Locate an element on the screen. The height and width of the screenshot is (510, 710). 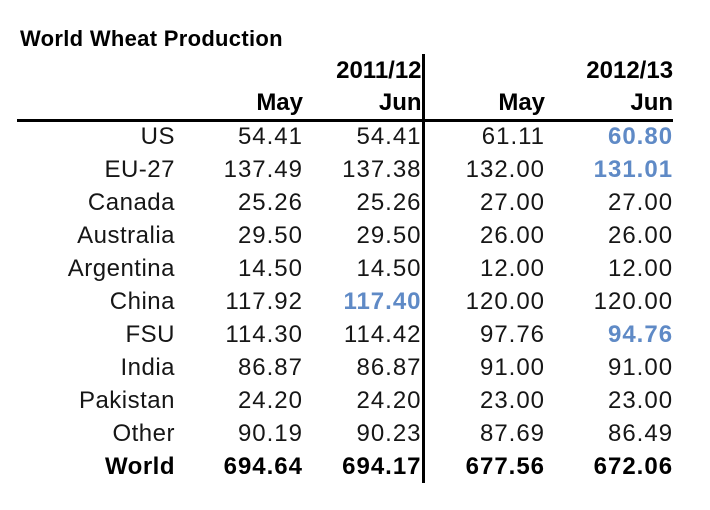
value-cell: 694.64 is located at coordinates (263, 466).